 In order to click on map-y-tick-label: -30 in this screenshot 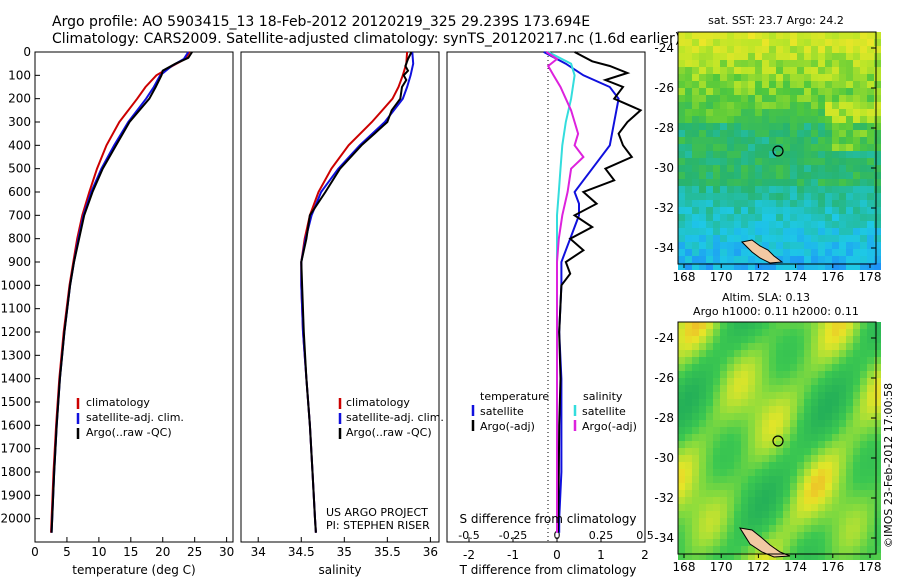, I will do `click(664, 458)`.